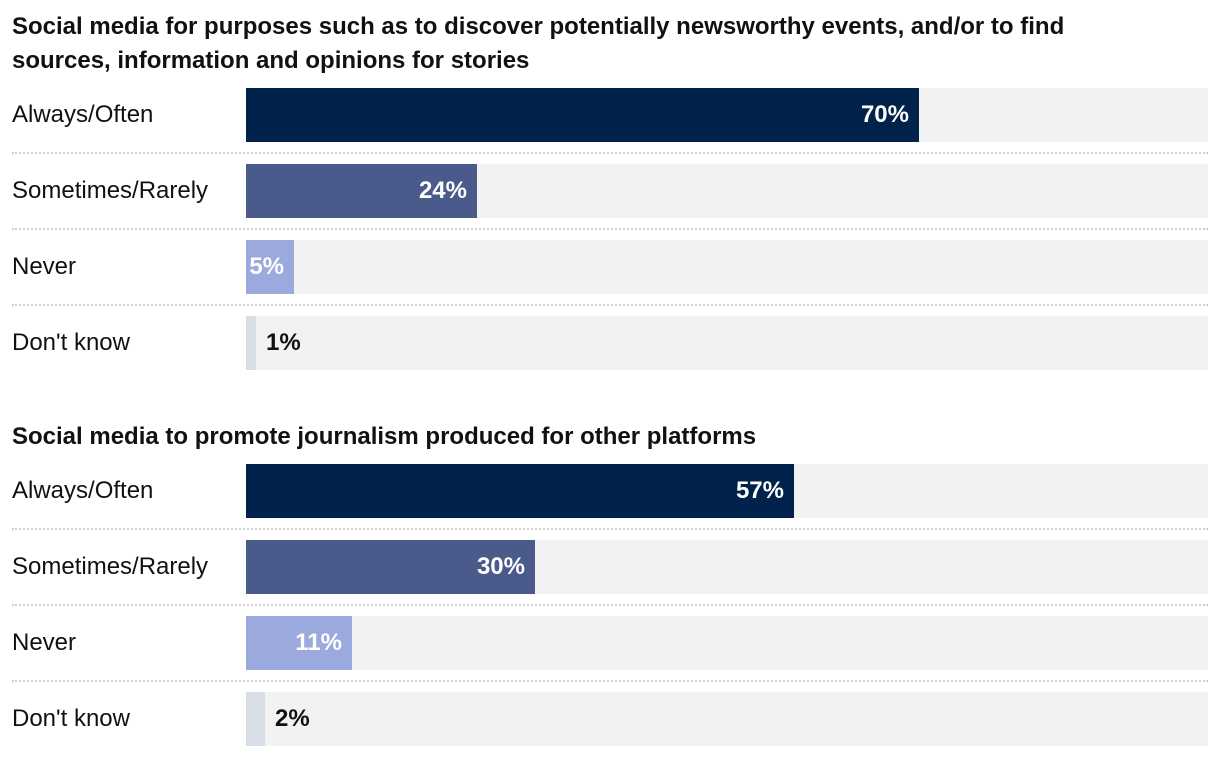  What do you see at coordinates (500, 566) in the screenshot?
I see `value-label: 30%` at bounding box center [500, 566].